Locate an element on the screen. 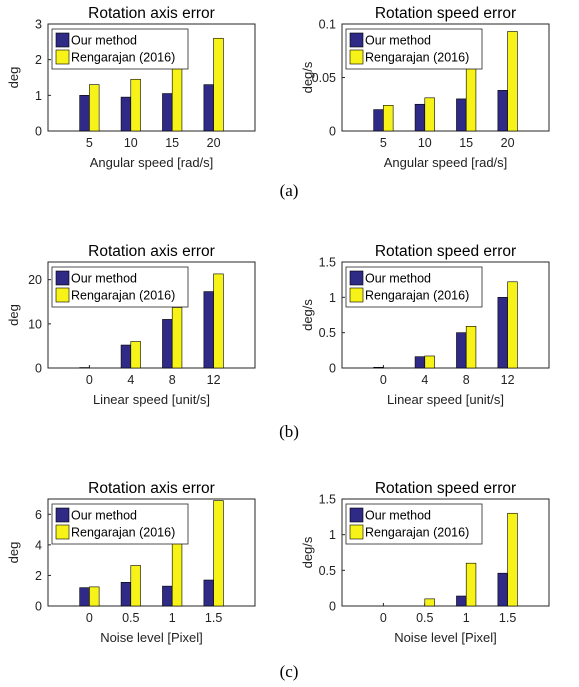 The image size is (579, 687). x-tick-label: 20 is located at coordinates (214, 143).